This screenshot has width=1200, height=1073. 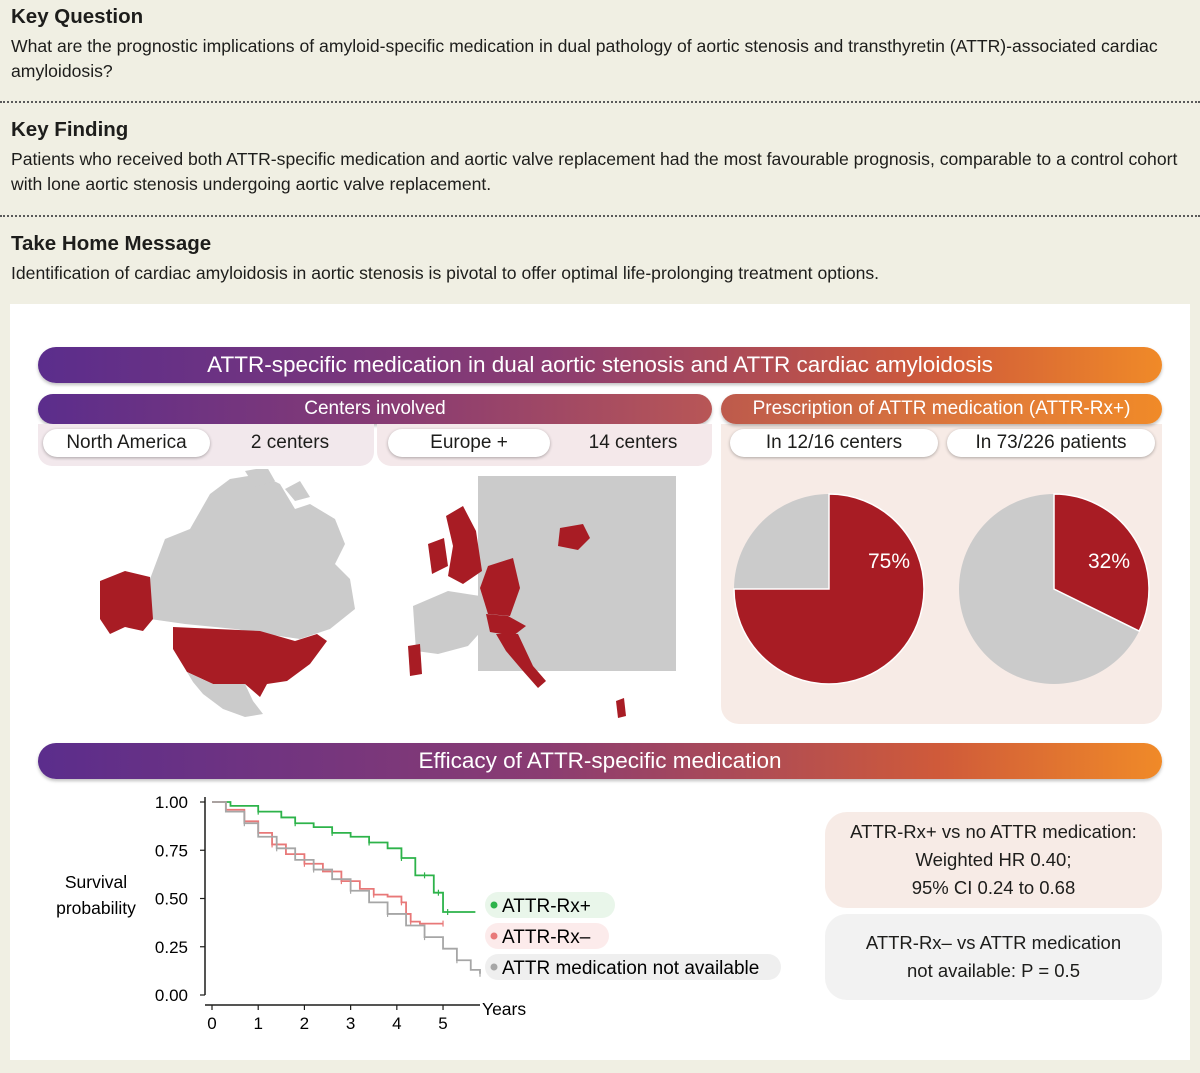 I want to click on usa-shape, so click(x=250, y=662).